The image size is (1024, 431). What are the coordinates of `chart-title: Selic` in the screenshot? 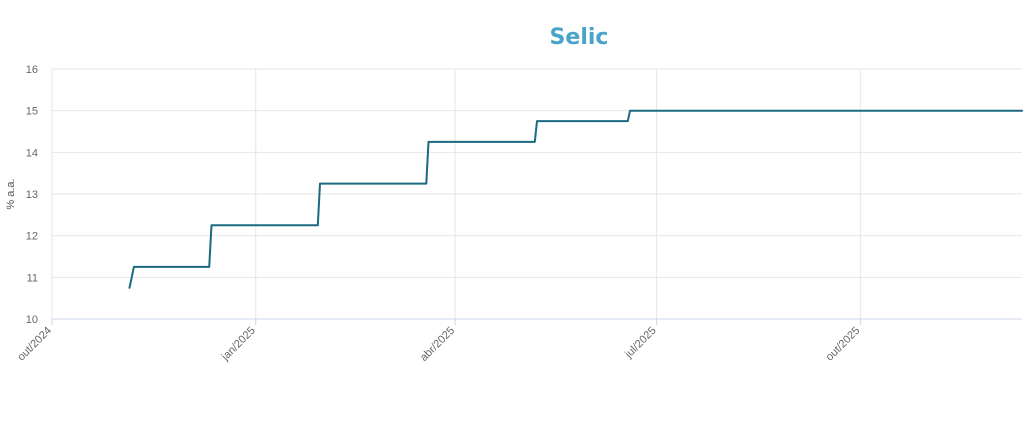 It's located at (579, 37).